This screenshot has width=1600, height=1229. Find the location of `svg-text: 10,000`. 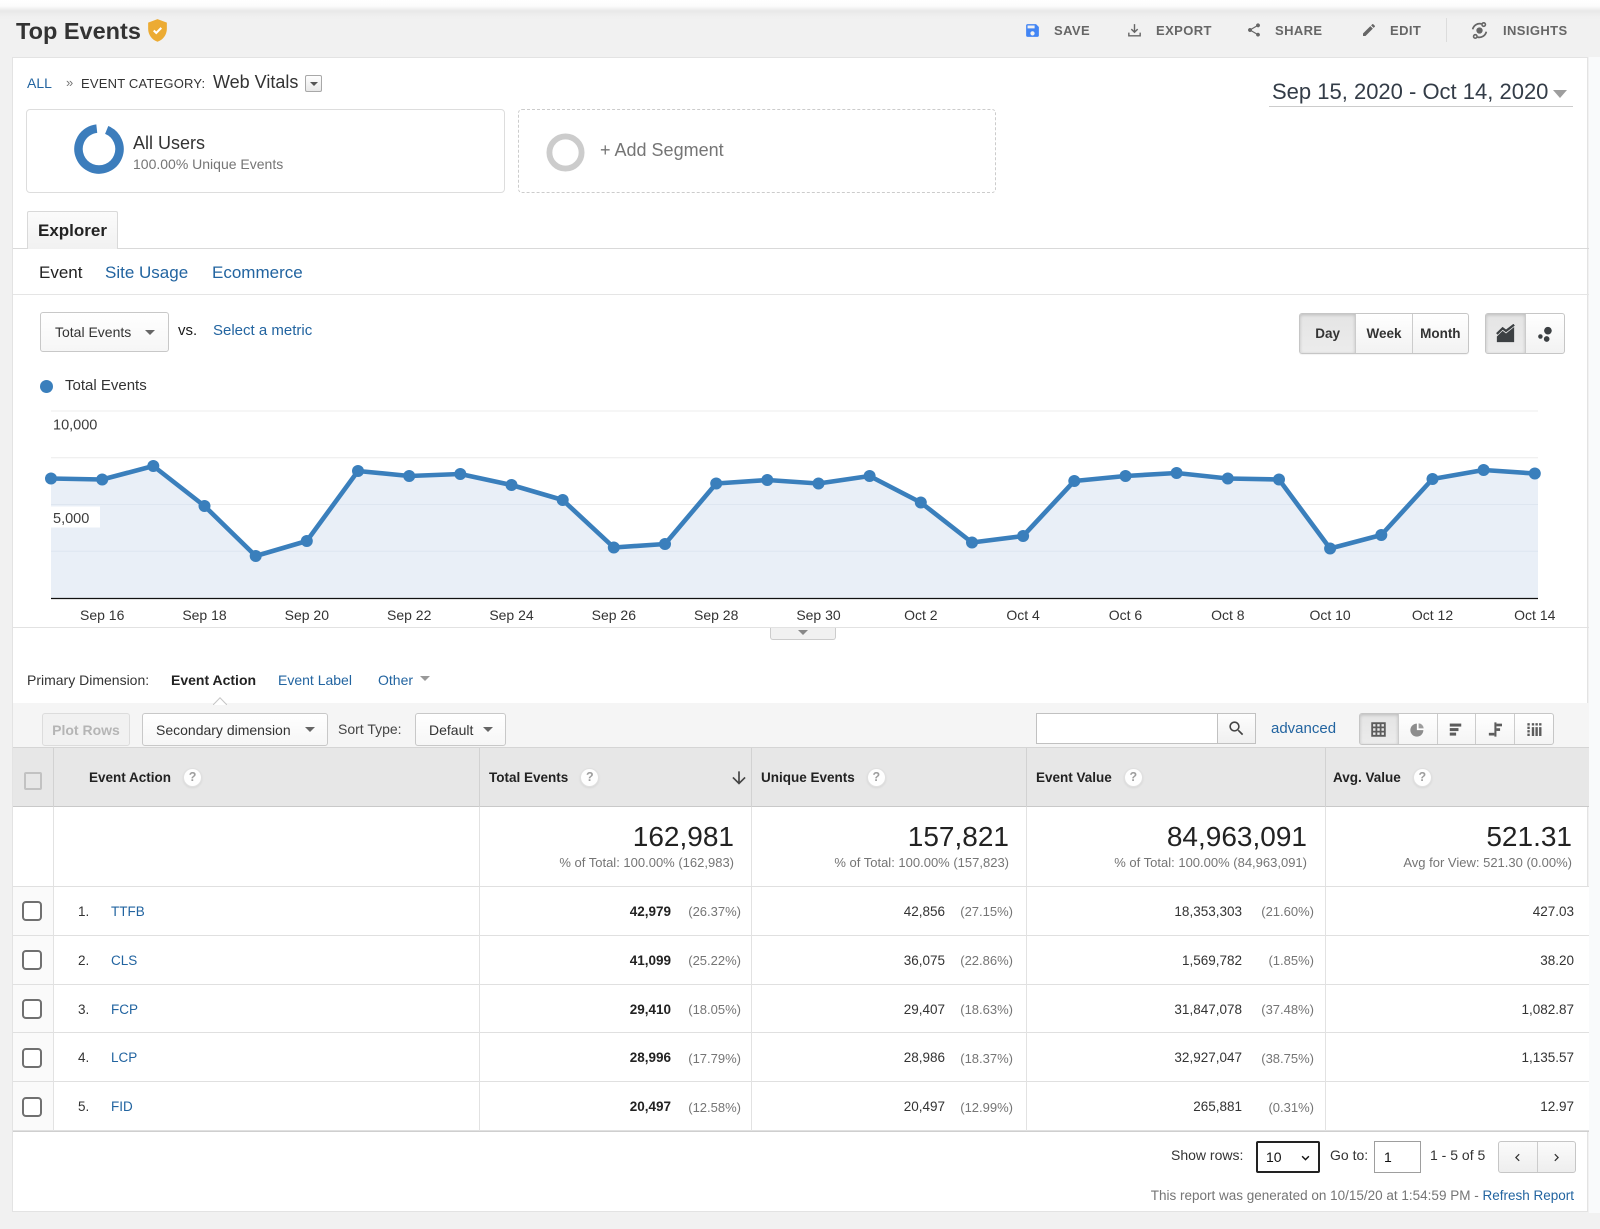

svg-text: 10,000 is located at coordinates (75, 426).